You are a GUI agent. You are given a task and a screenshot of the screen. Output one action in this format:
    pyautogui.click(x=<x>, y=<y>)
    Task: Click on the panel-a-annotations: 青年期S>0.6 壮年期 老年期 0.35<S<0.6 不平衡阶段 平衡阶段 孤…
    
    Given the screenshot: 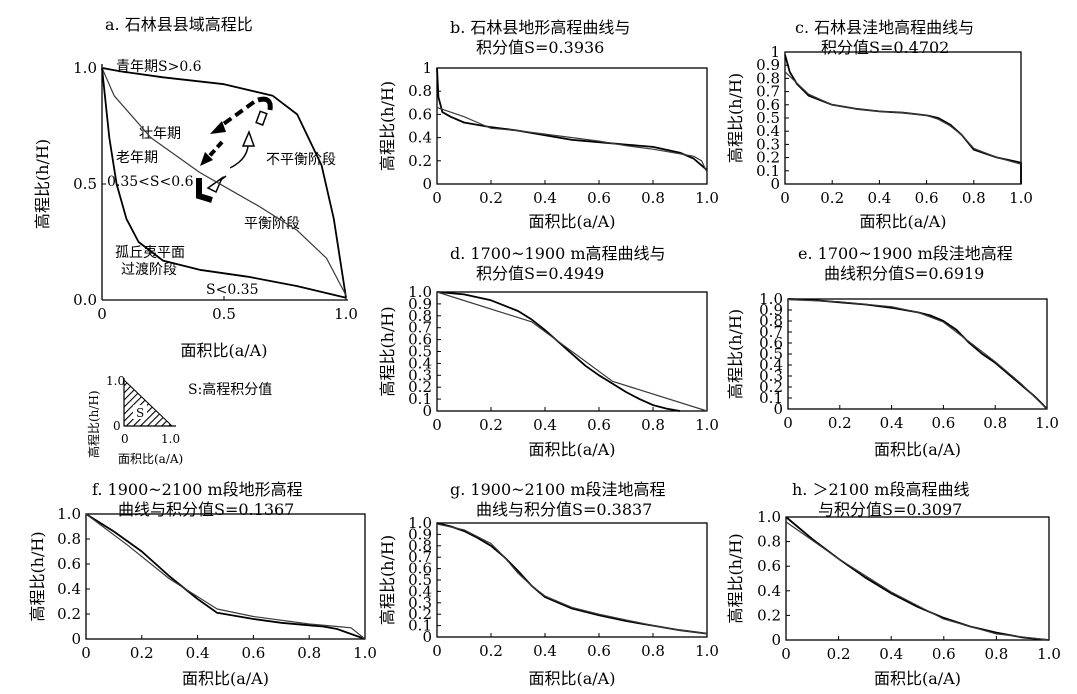 What is the action you would take?
    pyautogui.click(x=221, y=178)
    